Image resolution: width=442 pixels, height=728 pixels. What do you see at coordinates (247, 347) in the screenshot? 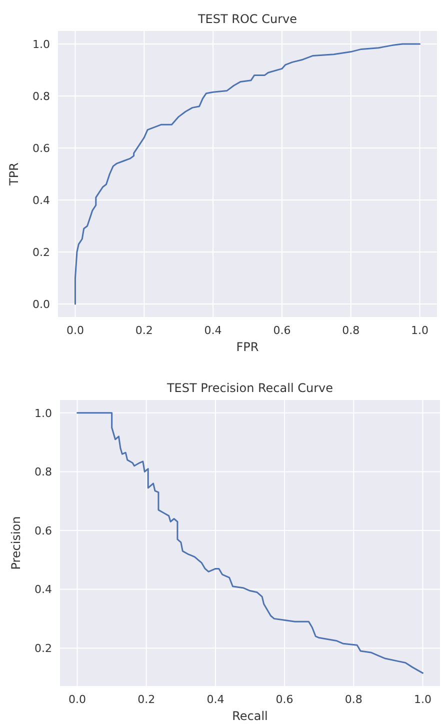
I see `x-axis-title: FPR` at bounding box center [247, 347].